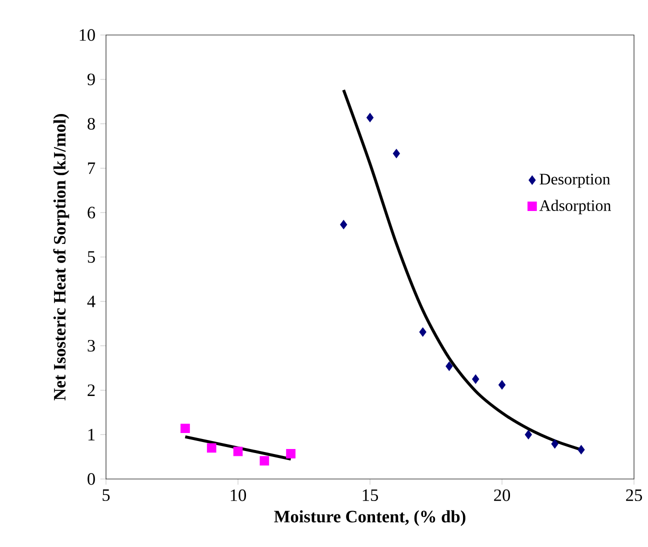 The width and height of the screenshot is (648, 547). I want to click on y-tick-label: 7, so click(92, 168).